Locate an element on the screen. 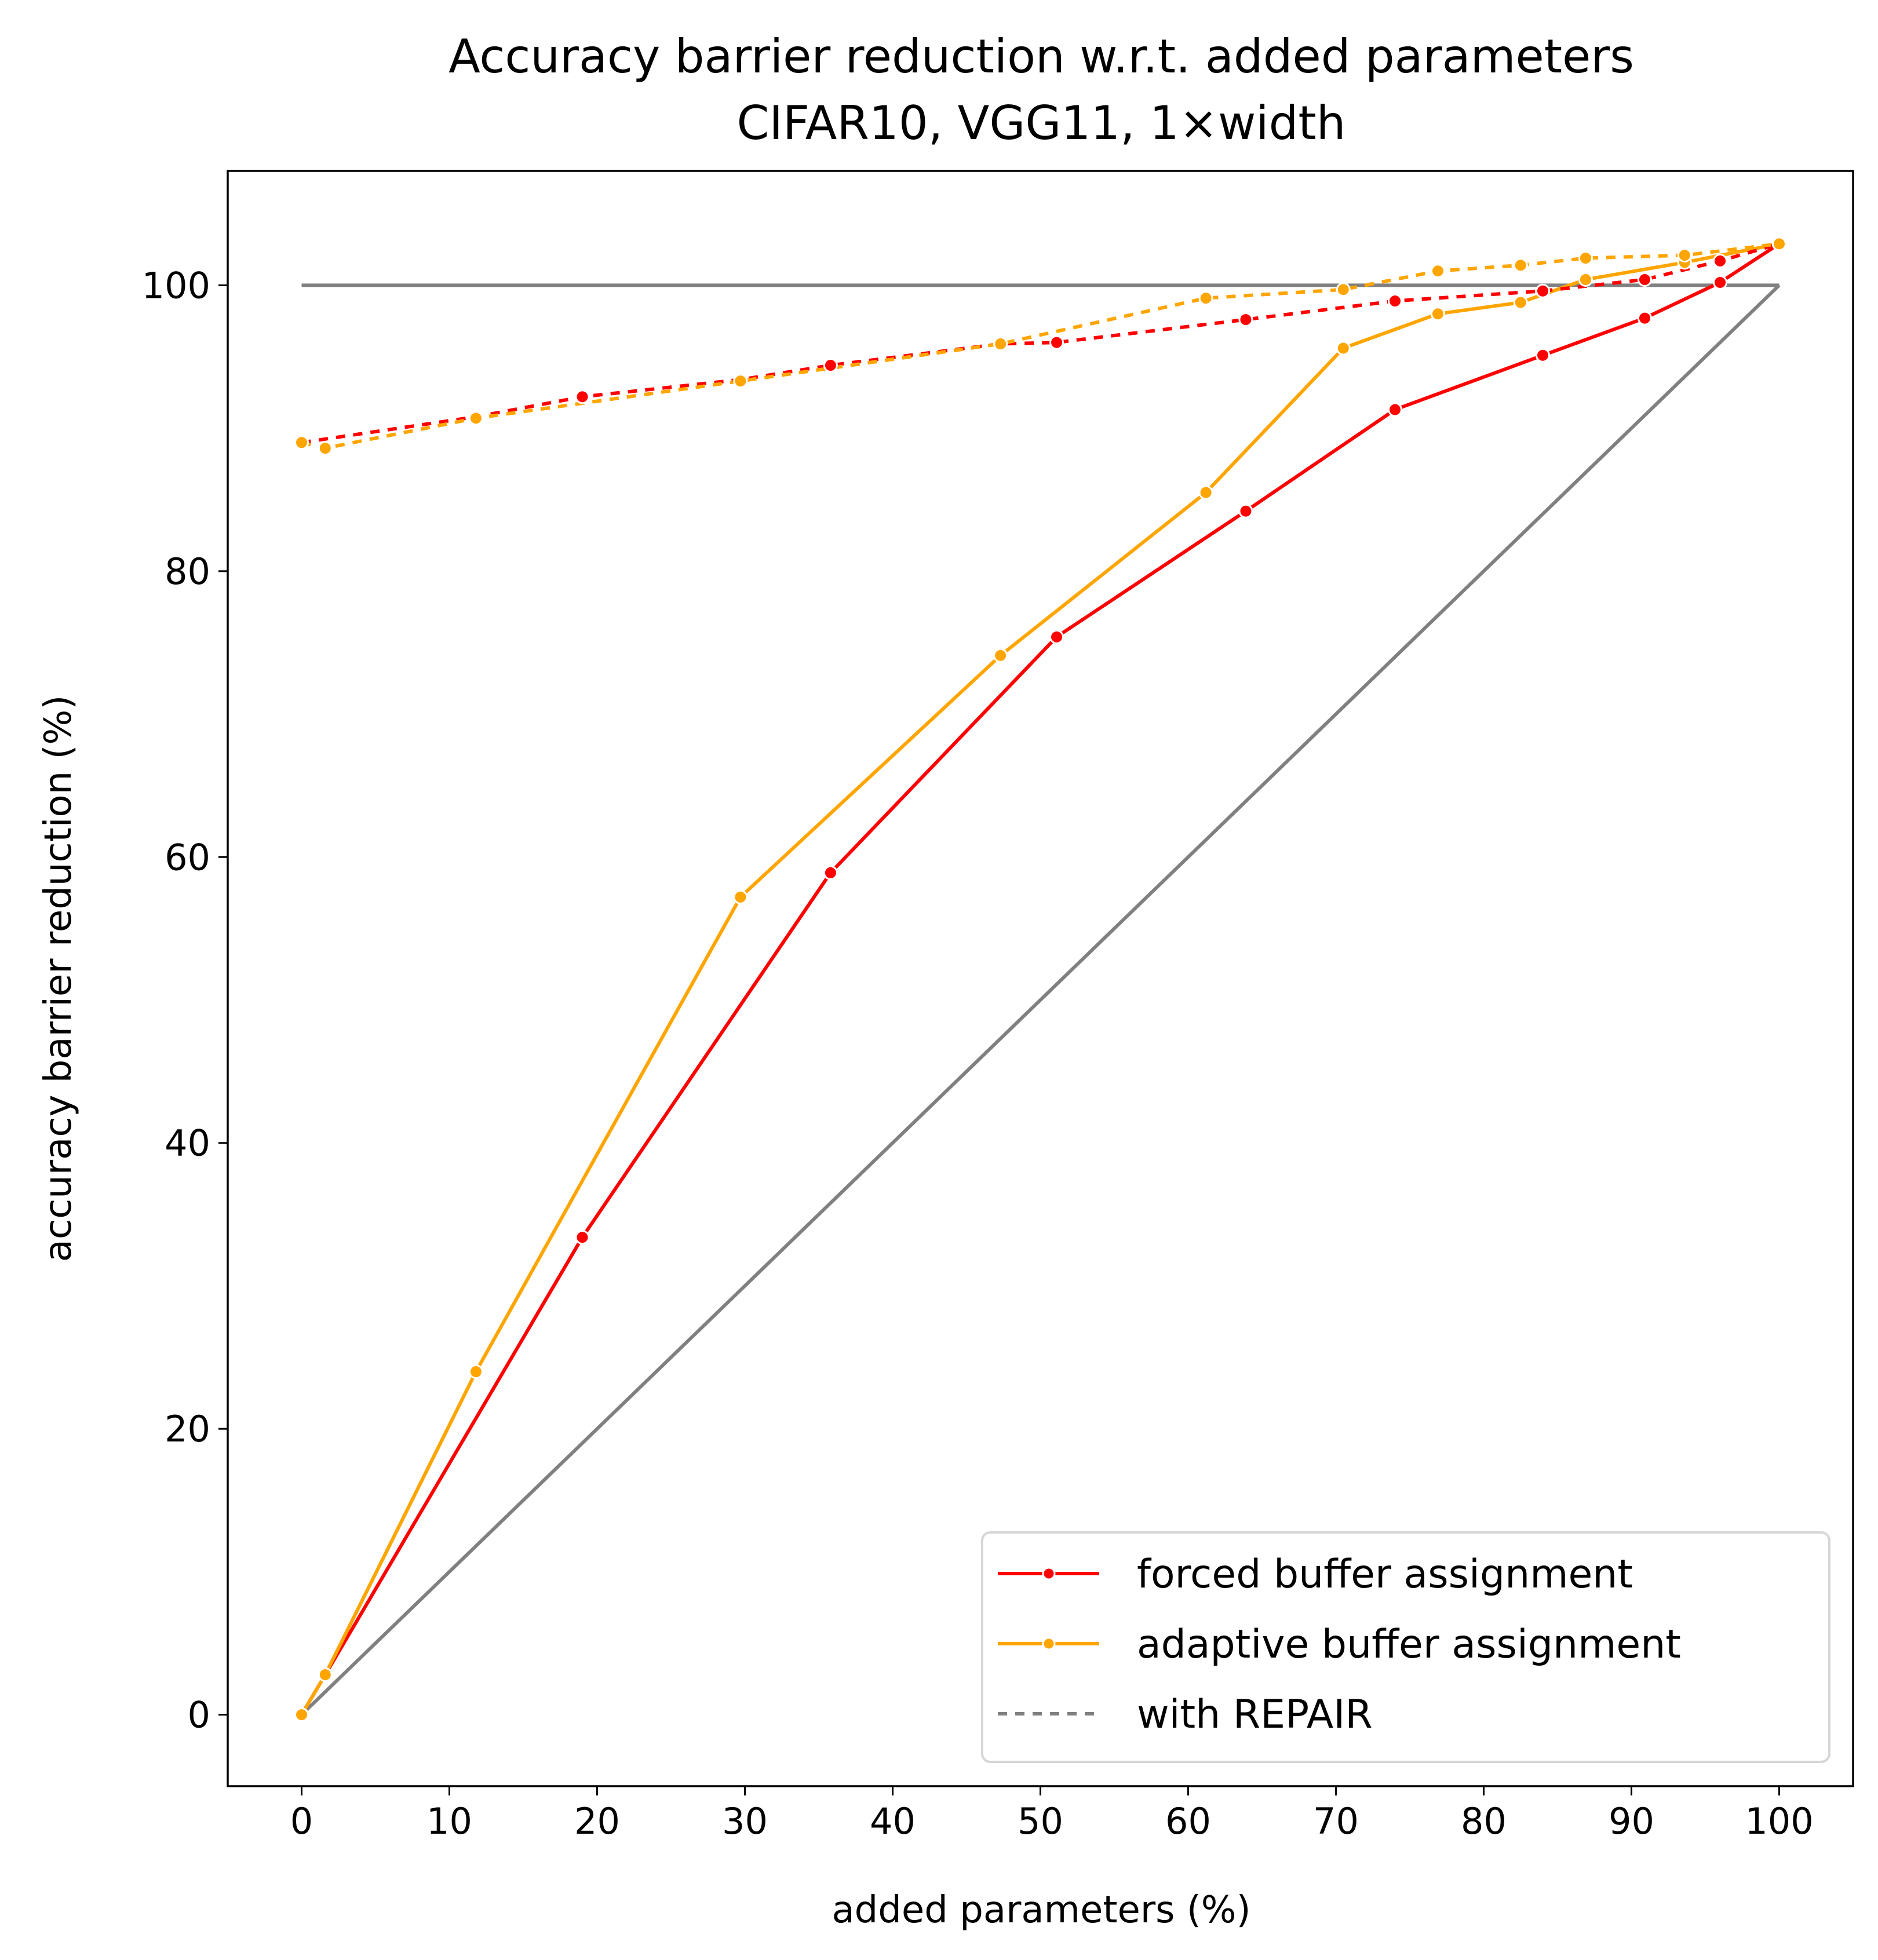 This screenshot has height=1960, width=1878. y-tick-label: 40 is located at coordinates (187, 1143).